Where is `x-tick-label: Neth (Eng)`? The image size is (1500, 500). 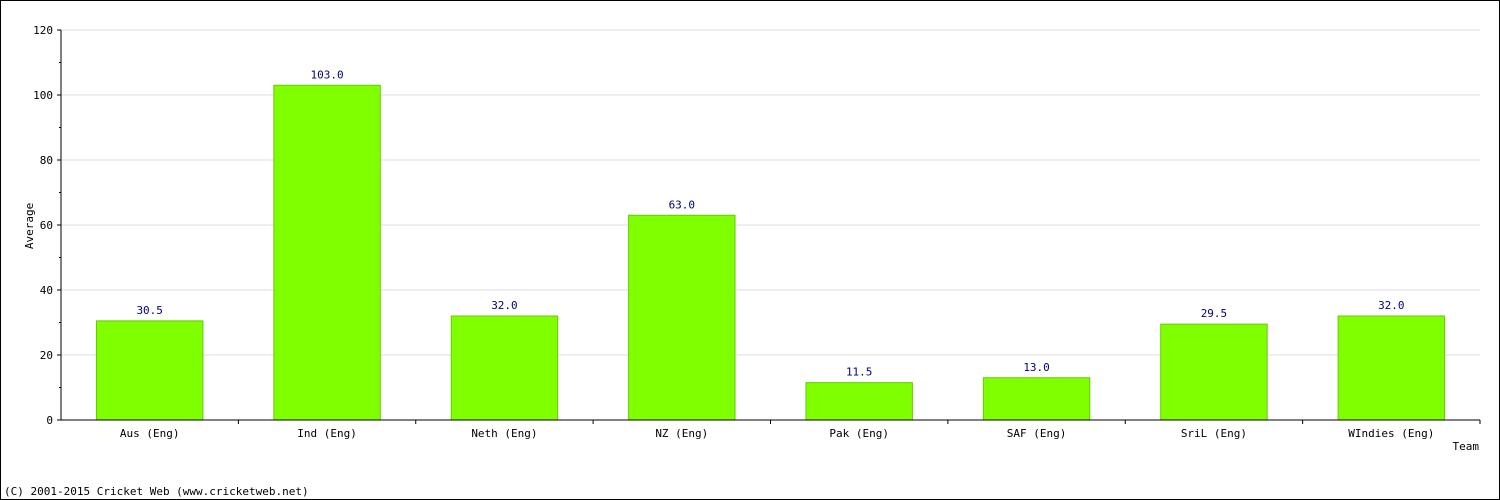 x-tick-label: Neth (Eng) is located at coordinates (504, 433).